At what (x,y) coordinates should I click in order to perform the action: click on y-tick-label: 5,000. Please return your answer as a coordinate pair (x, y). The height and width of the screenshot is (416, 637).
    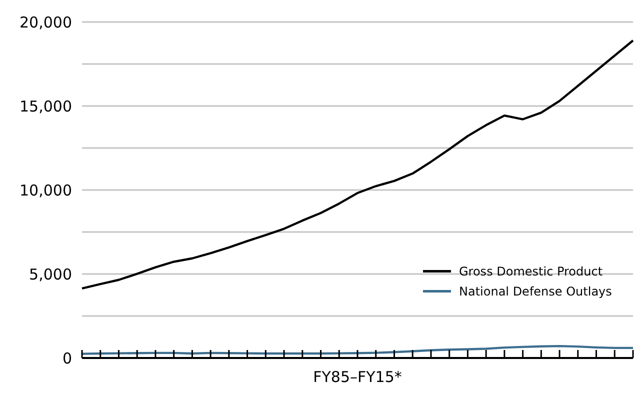
    Looking at the image, I should click on (50, 274).